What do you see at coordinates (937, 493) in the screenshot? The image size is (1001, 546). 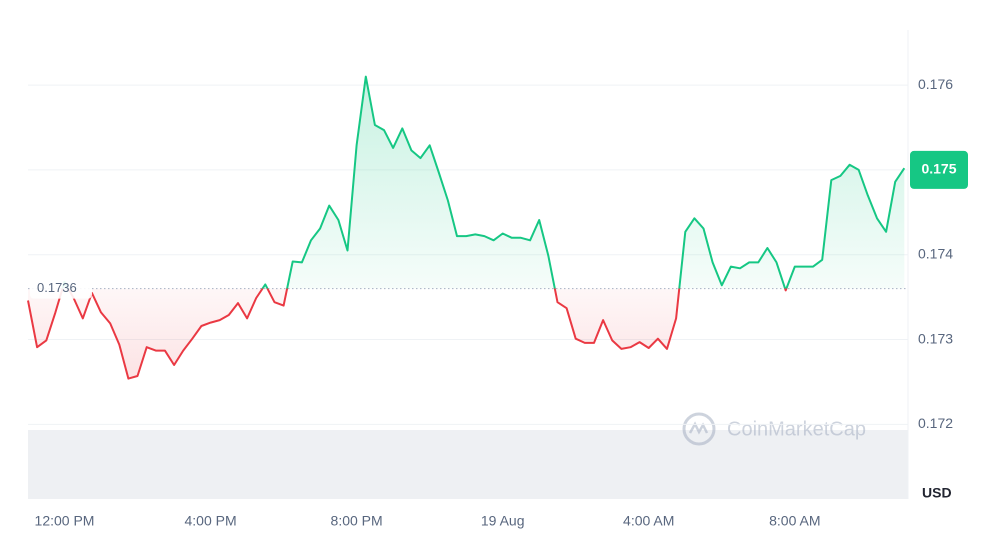 I see `y-axis-label: USD` at bounding box center [937, 493].